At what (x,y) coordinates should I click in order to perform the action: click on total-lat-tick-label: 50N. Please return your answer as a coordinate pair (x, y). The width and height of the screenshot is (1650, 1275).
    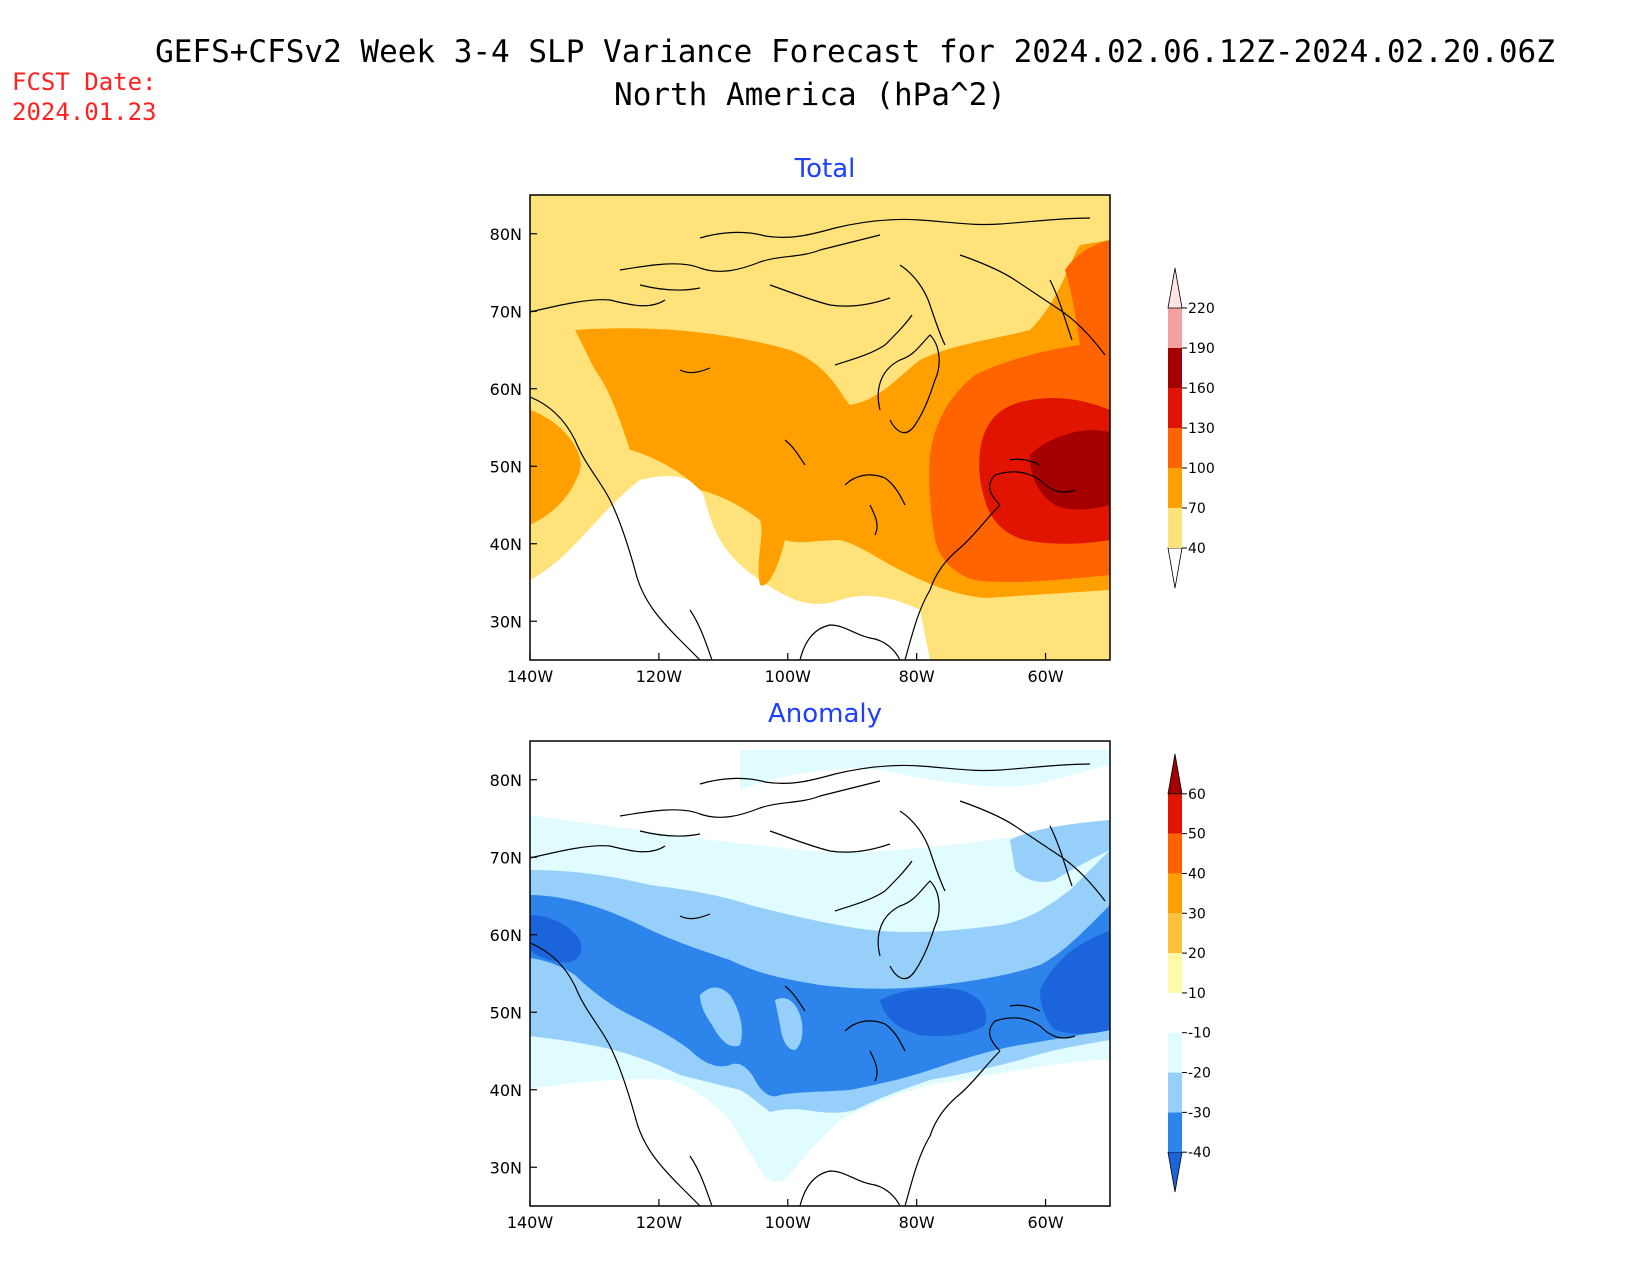
    Looking at the image, I should click on (506, 466).